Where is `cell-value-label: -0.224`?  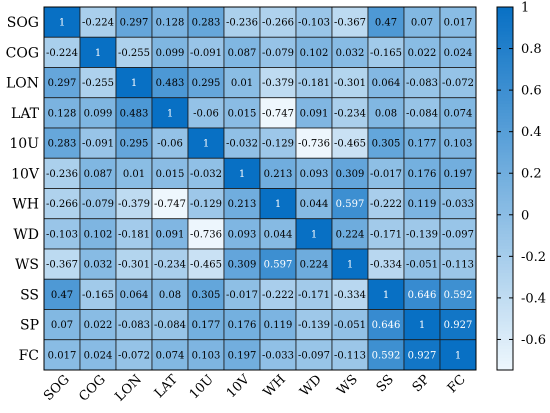 cell-value-label: -0.224 is located at coordinates (98, 23).